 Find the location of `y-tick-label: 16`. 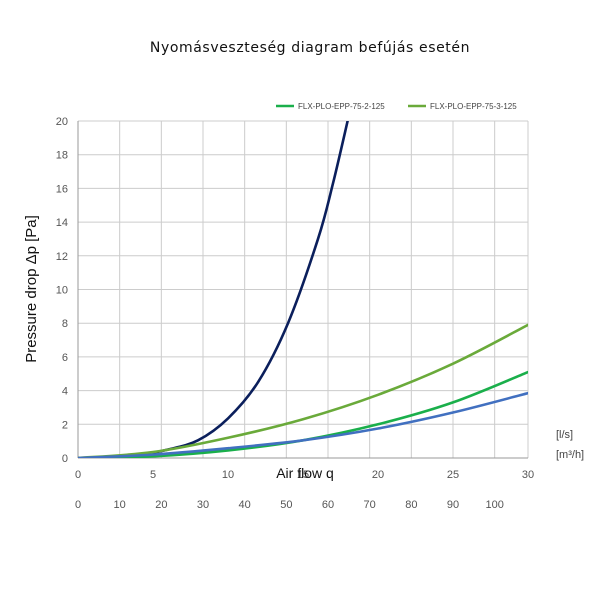

y-tick-label: 16 is located at coordinates (62, 189).